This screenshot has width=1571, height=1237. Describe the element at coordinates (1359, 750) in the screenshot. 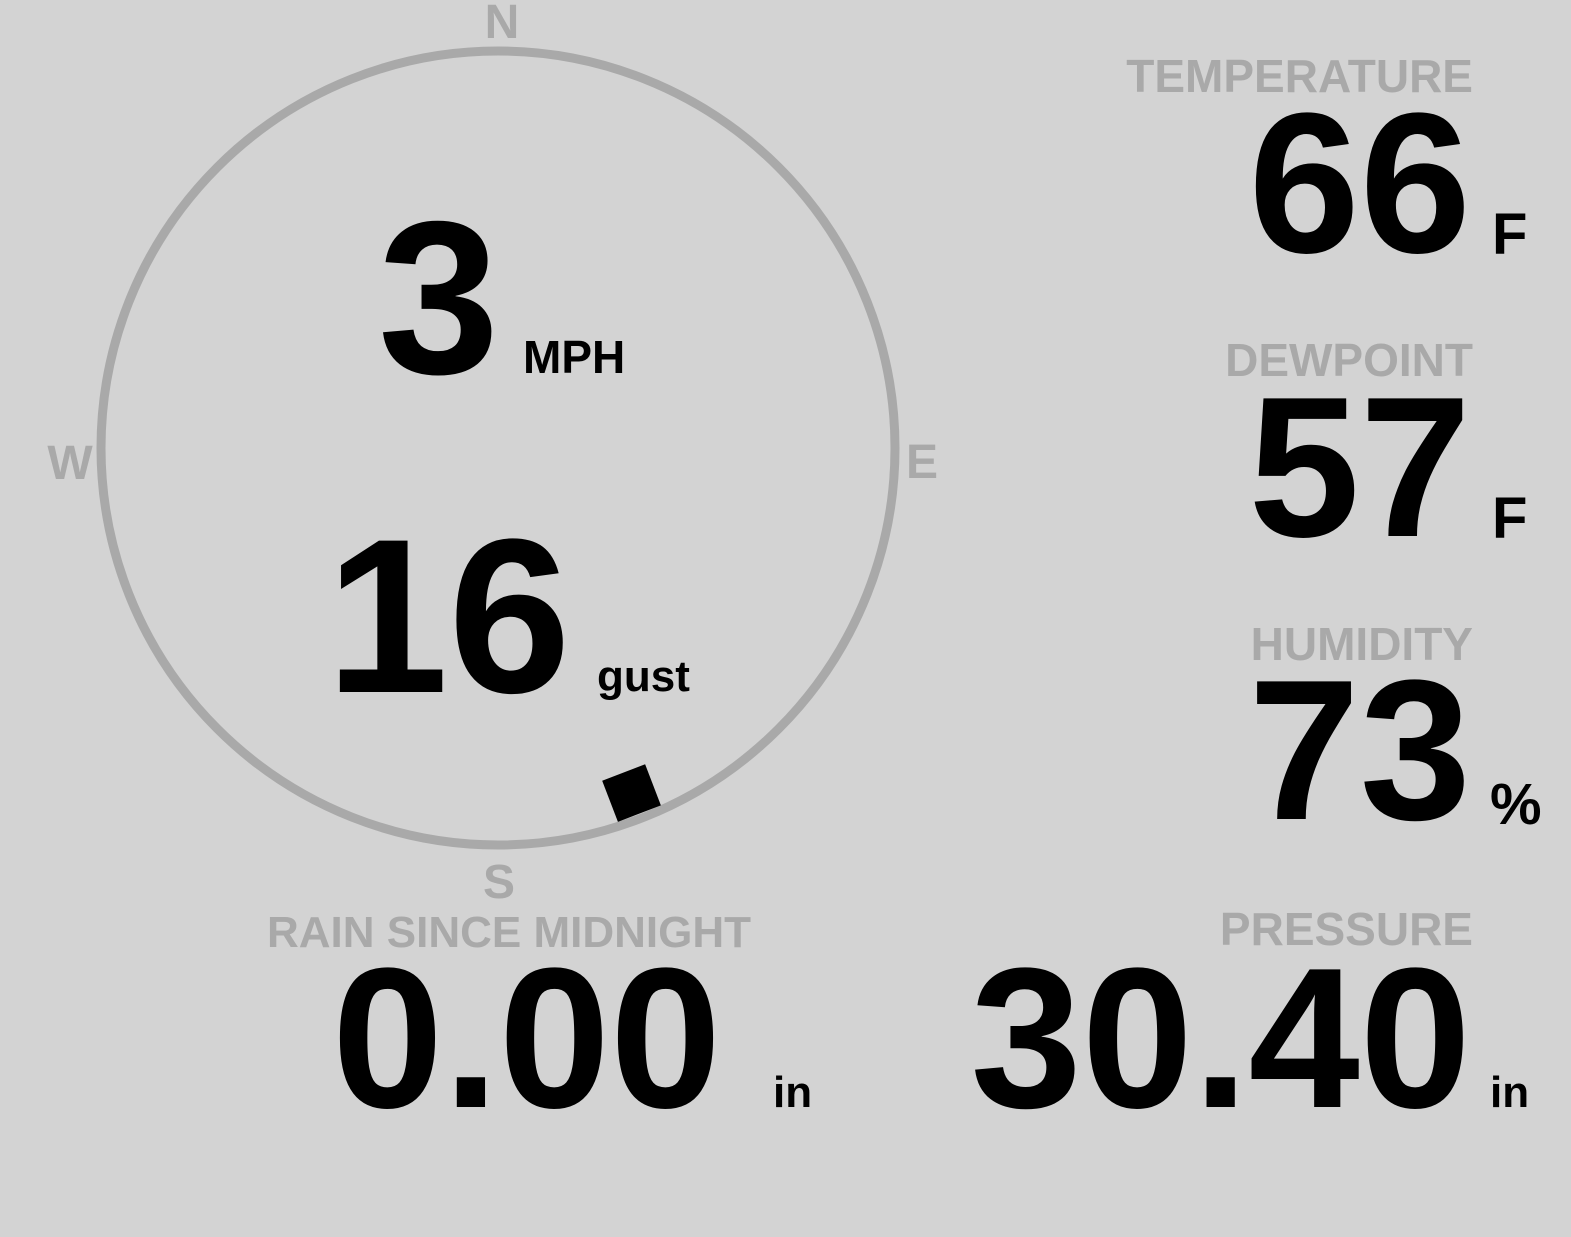

I see `humidity-value: 73` at that location.